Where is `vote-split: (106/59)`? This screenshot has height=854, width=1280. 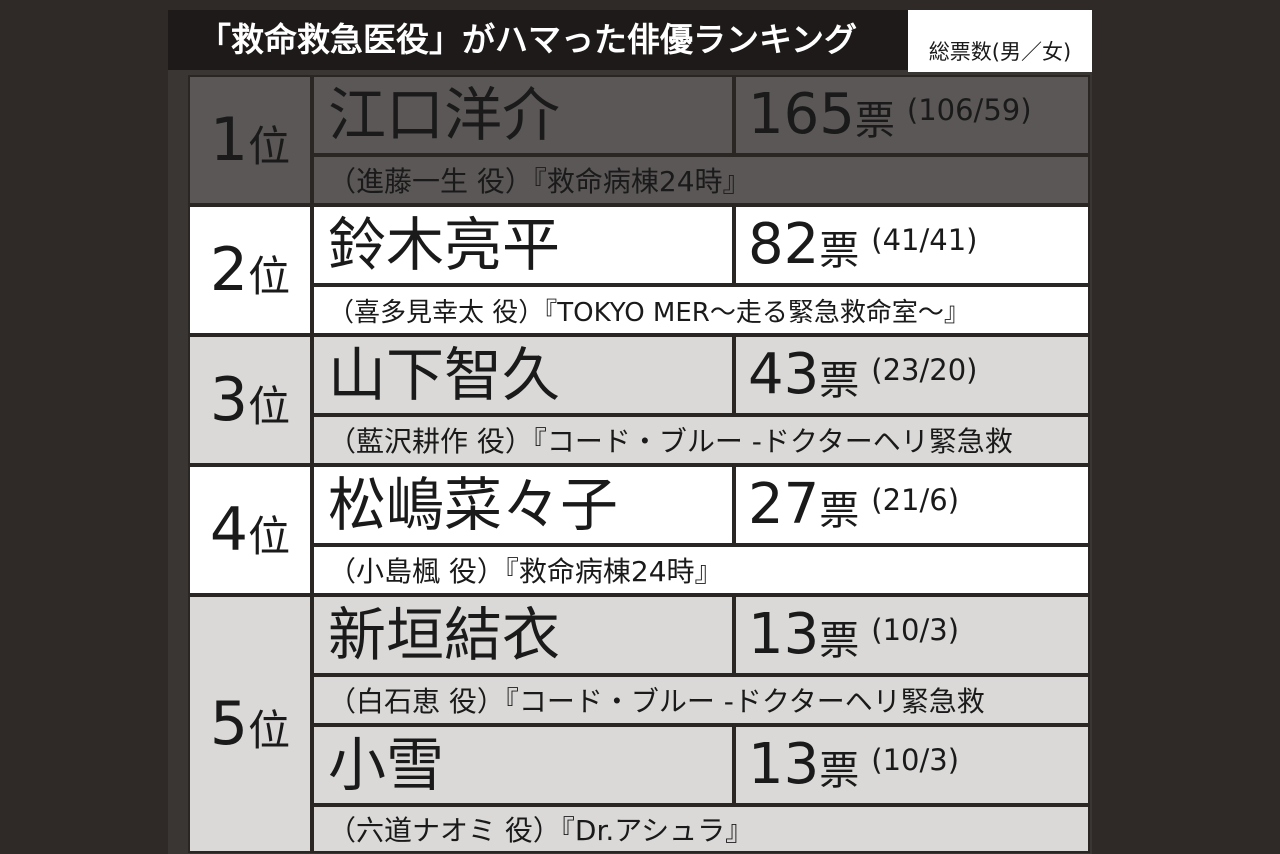 vote-split: (106/59) is located at coordinates (969, 109).